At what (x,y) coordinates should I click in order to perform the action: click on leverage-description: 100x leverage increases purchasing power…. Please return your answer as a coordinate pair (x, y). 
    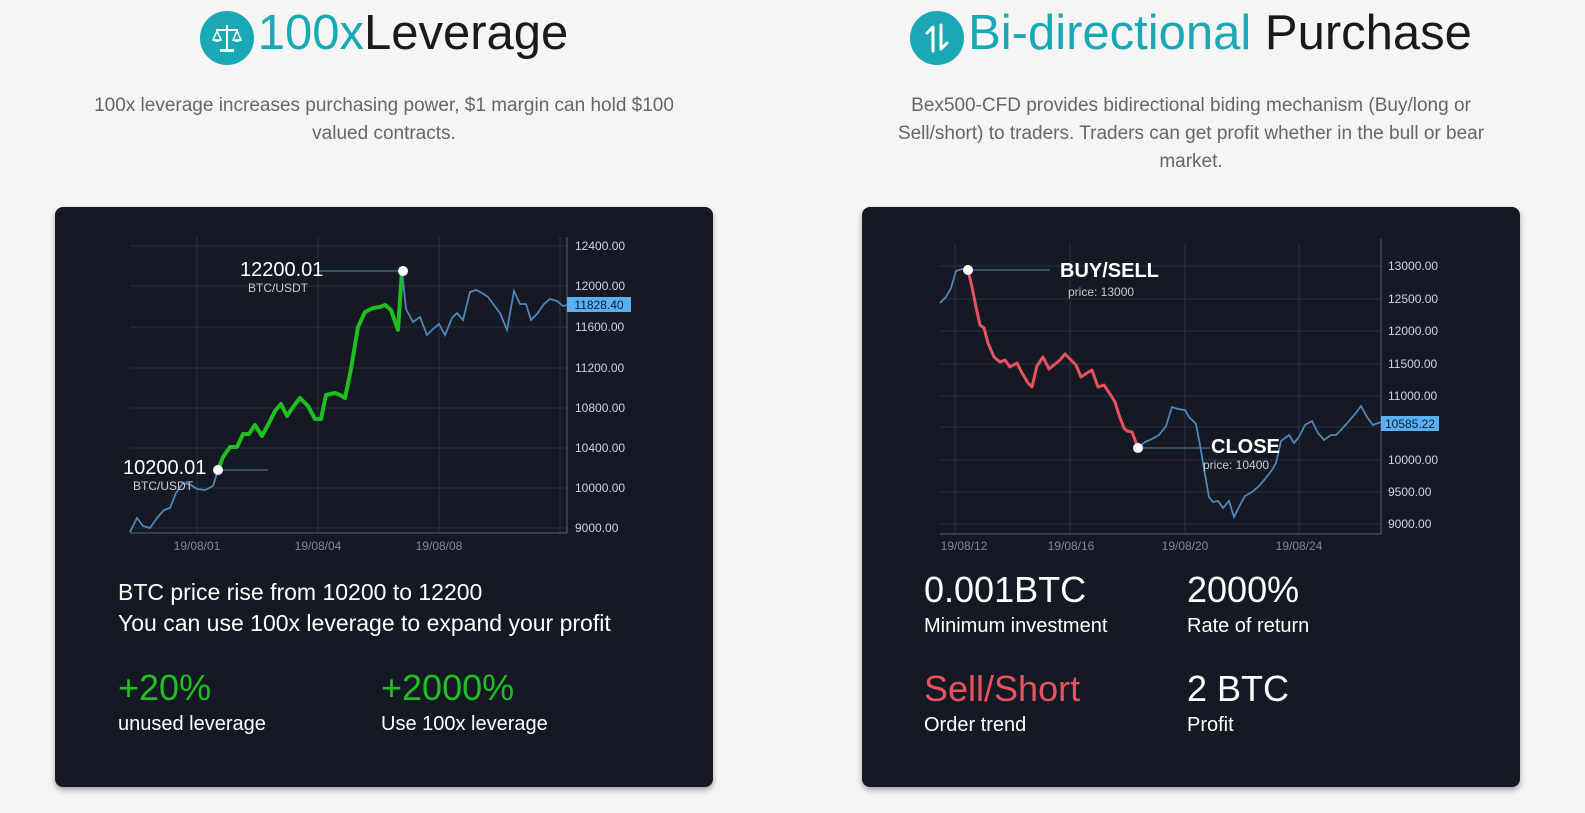
    Looking at the image, I should click on (384, 119).